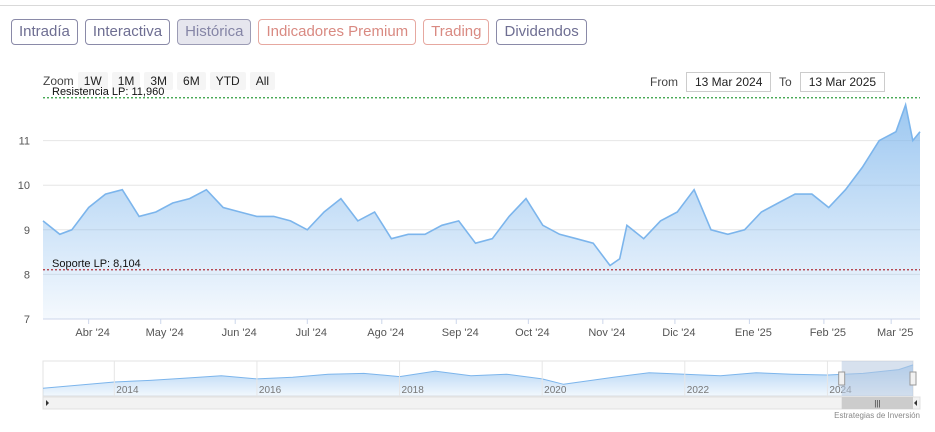  What do you see at coordinates (877, 415) in the screenshot?
I see `credit-text: Estrategias de Inversión` at bounding box center [877, 415].